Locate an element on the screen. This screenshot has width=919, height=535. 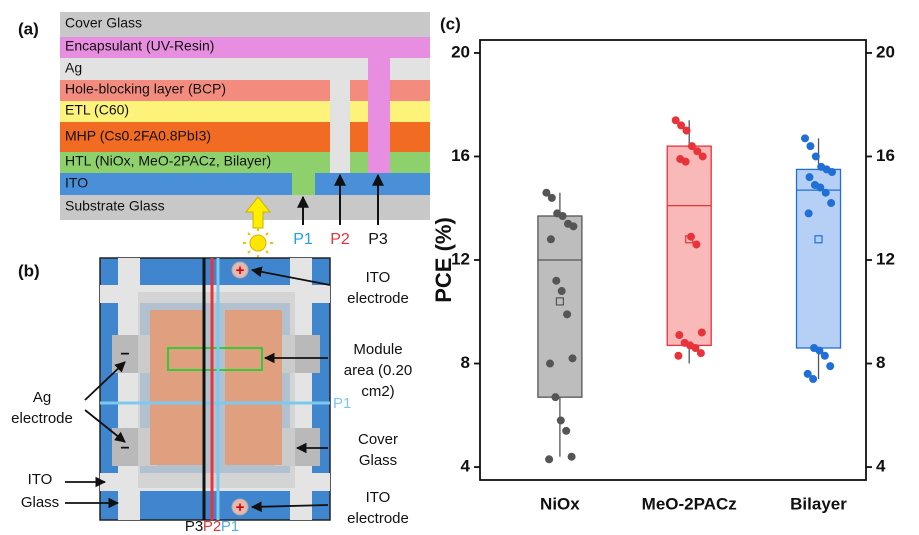
panel-b is located at coordinates (198, 389).